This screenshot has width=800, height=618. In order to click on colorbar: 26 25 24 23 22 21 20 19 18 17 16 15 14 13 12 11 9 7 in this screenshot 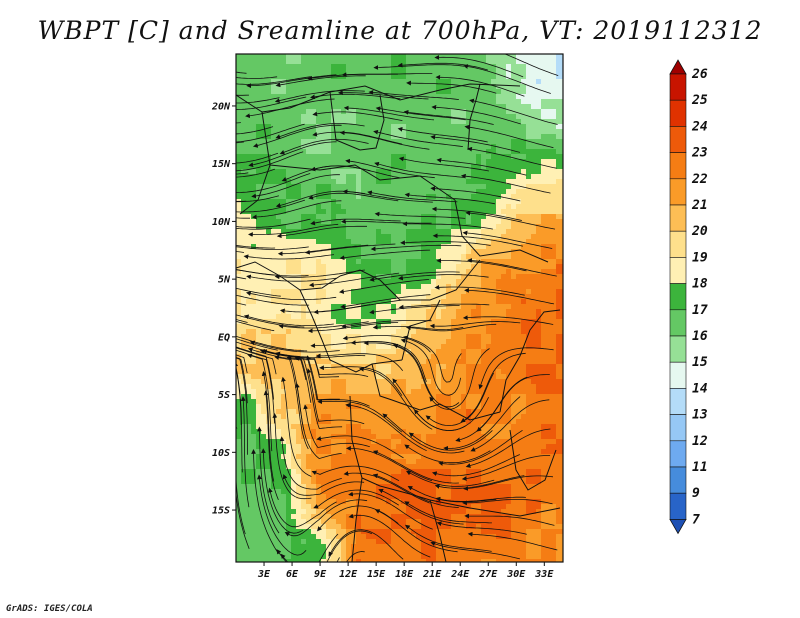, I will do `click(688, 297)`.